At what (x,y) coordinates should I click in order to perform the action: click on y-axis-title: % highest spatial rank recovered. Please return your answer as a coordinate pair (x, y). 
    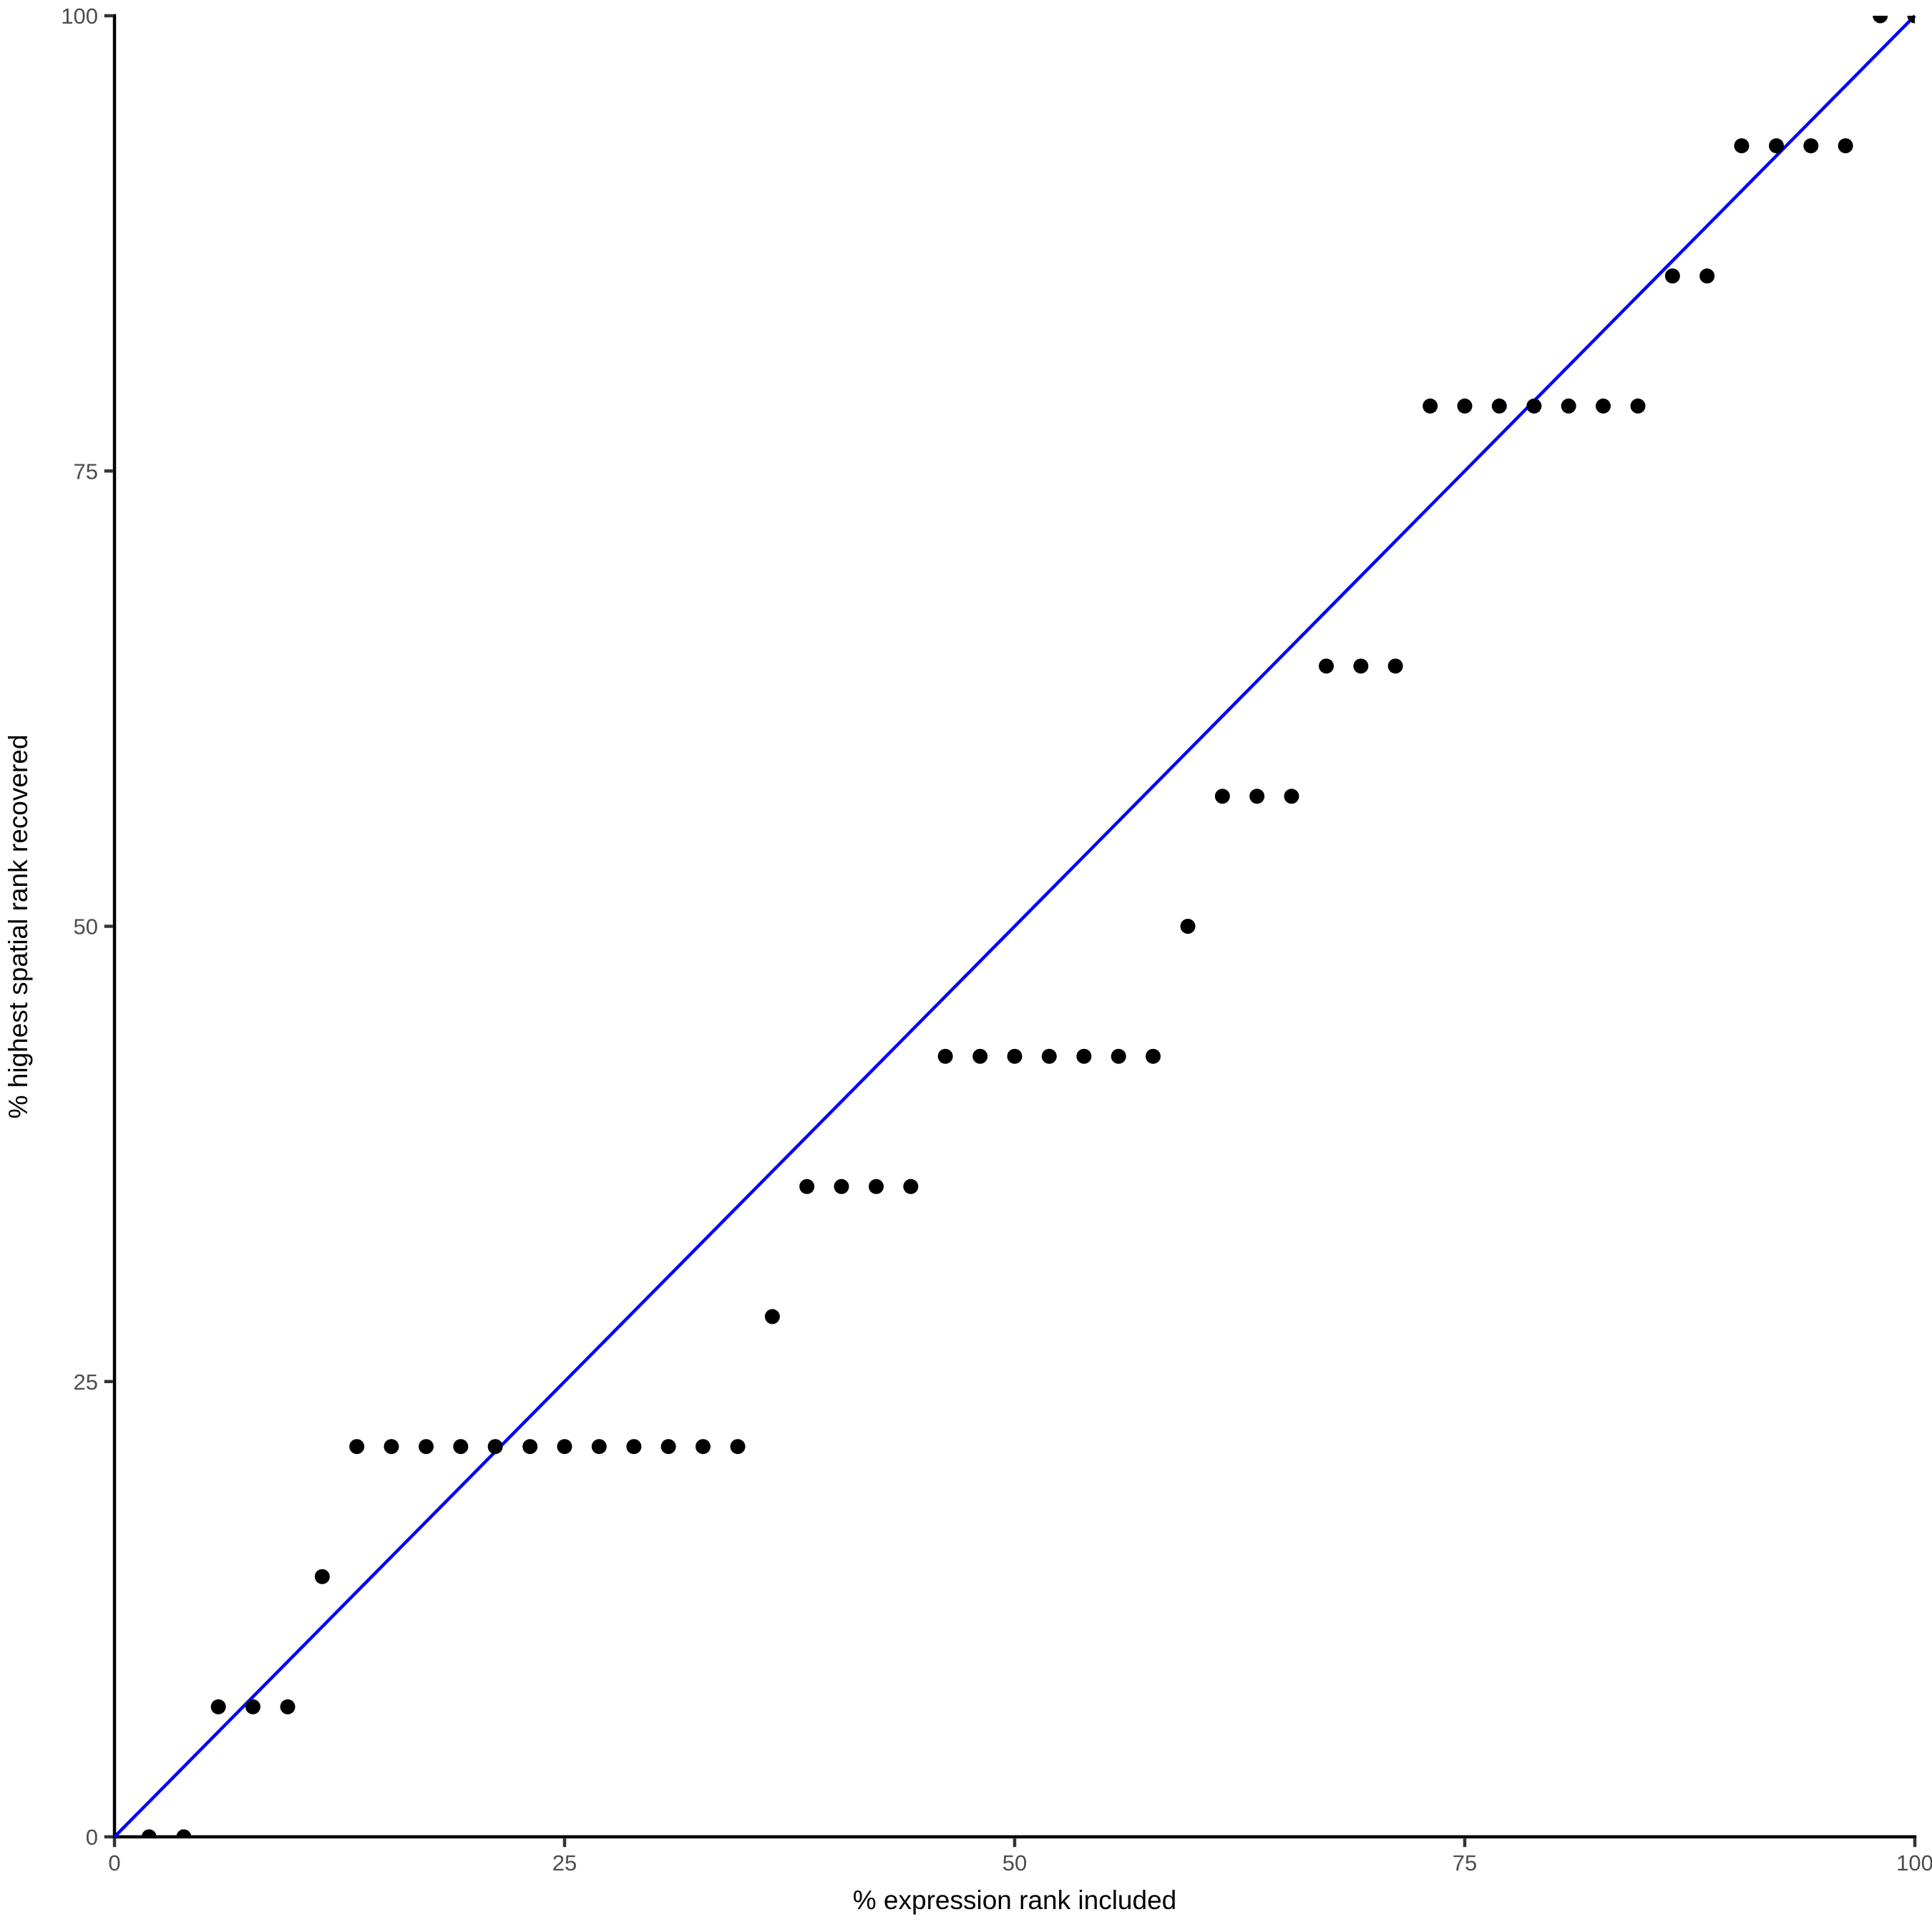
    Looking at the image, I should click on (18, 927).